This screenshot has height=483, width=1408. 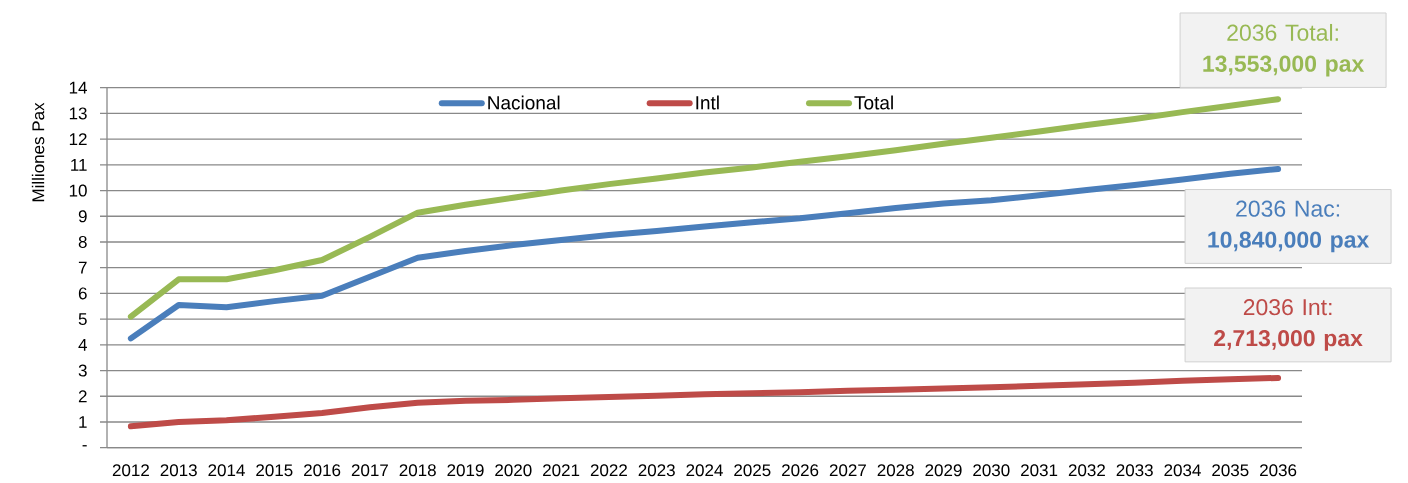 What do you see at coordinates (84, 446) in the screenshot?
I see `y-tick-label: -` at bounding box center [84, 446].